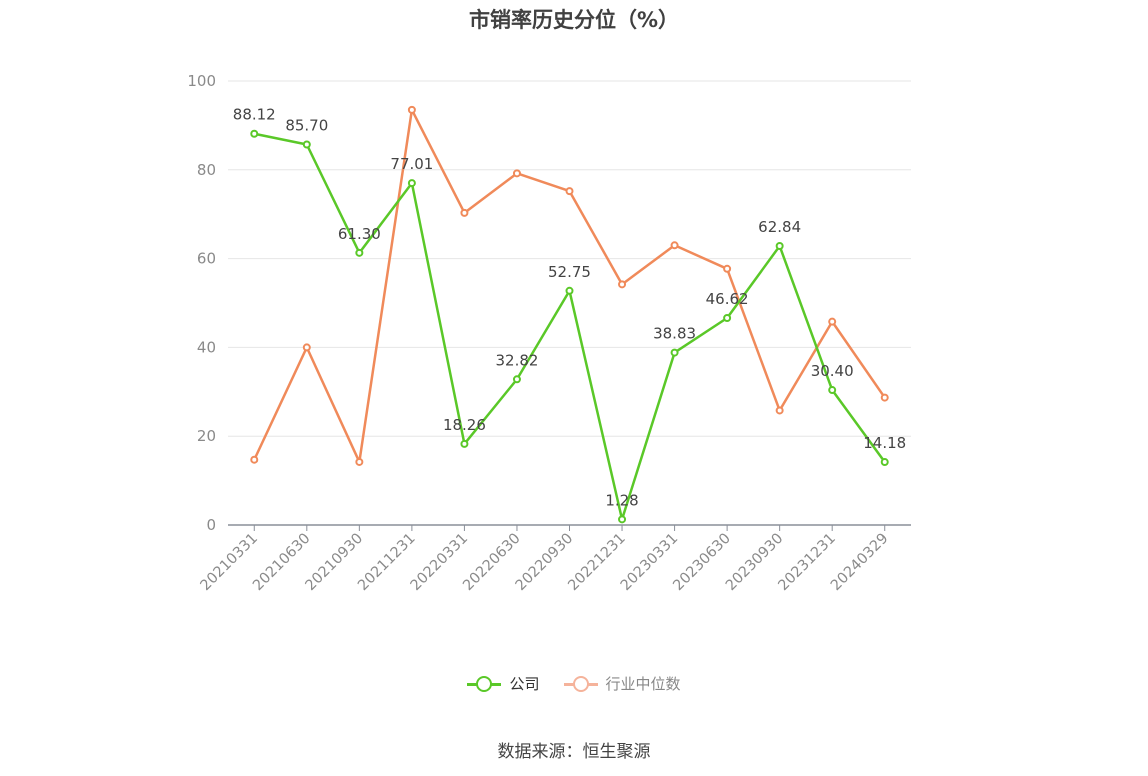  What do you see at coordinates (359, 234) in the screenshot?
I see `data-label: 61.30` at bounding box center [359, 234].